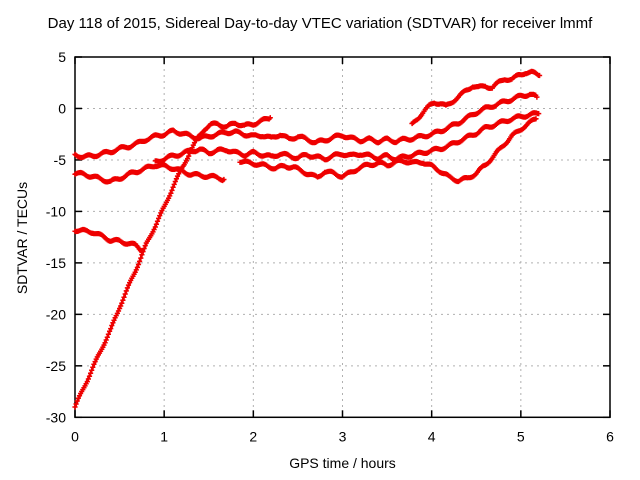 The width and height of the screenshot is (640, 480). I want to click on y-tick-label: -10, so click(56, 211).